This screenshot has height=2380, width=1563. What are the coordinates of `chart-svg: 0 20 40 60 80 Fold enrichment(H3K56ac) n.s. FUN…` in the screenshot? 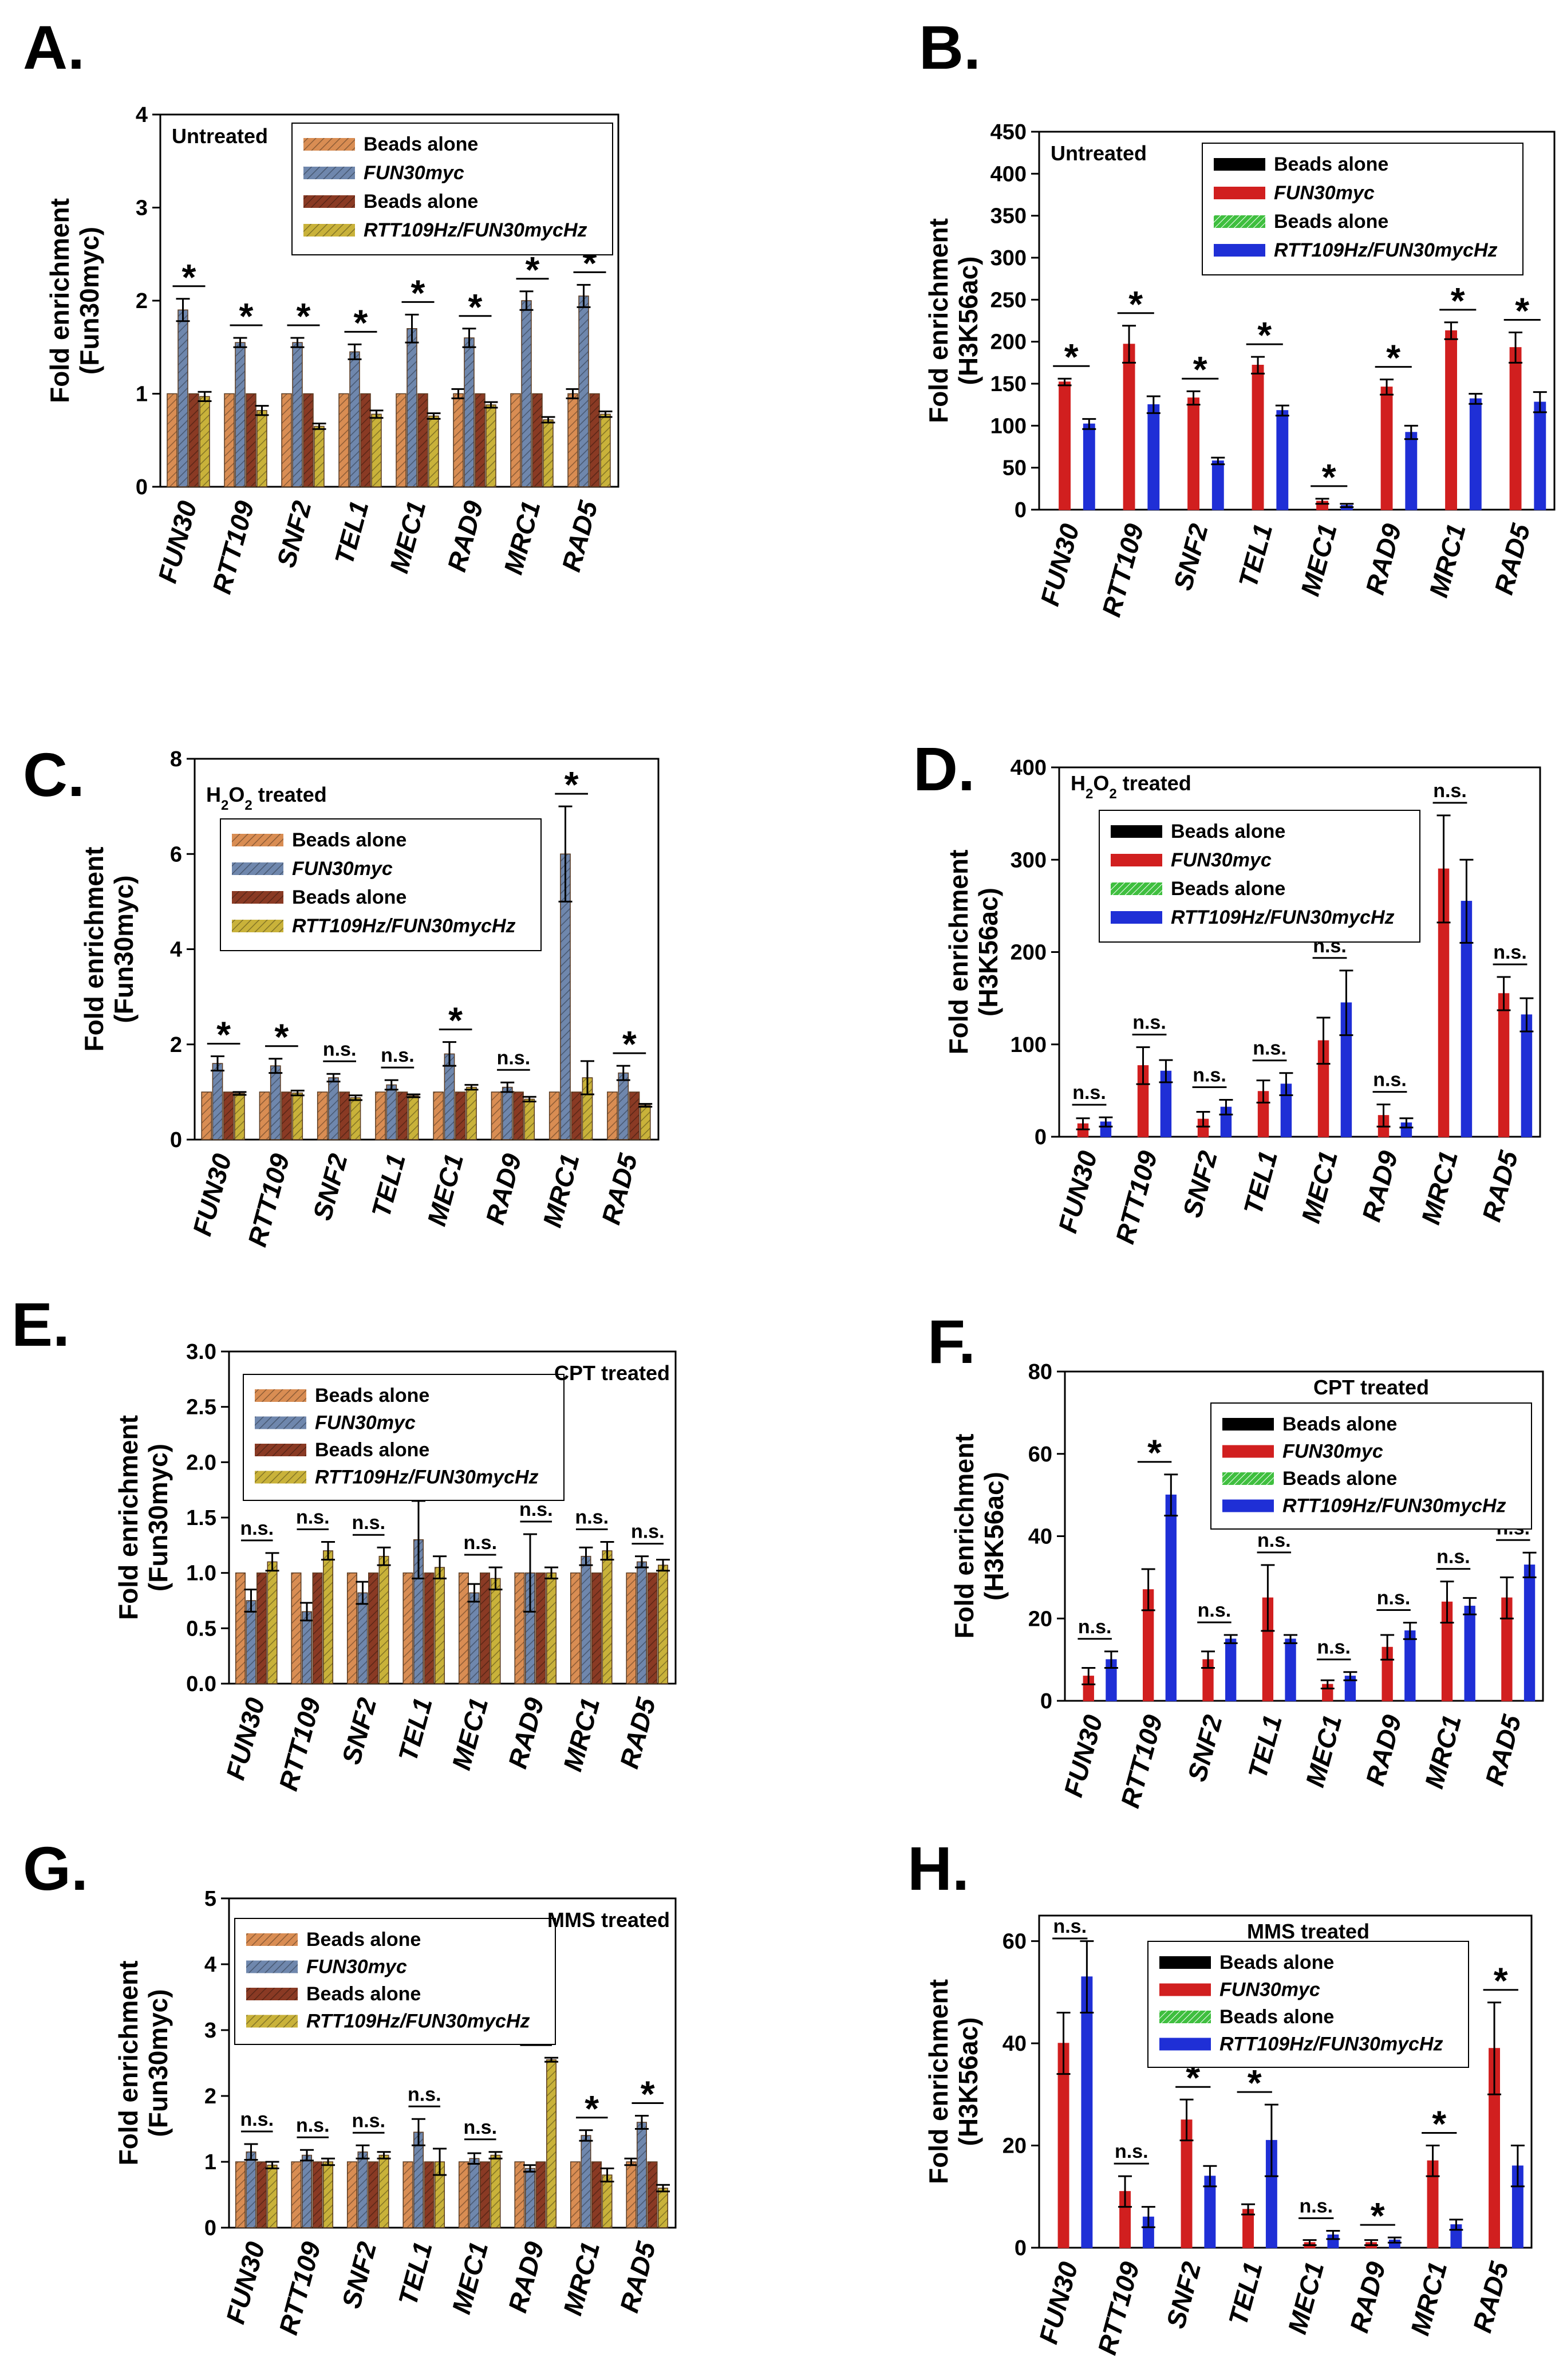 It's located at (1246, 1585).